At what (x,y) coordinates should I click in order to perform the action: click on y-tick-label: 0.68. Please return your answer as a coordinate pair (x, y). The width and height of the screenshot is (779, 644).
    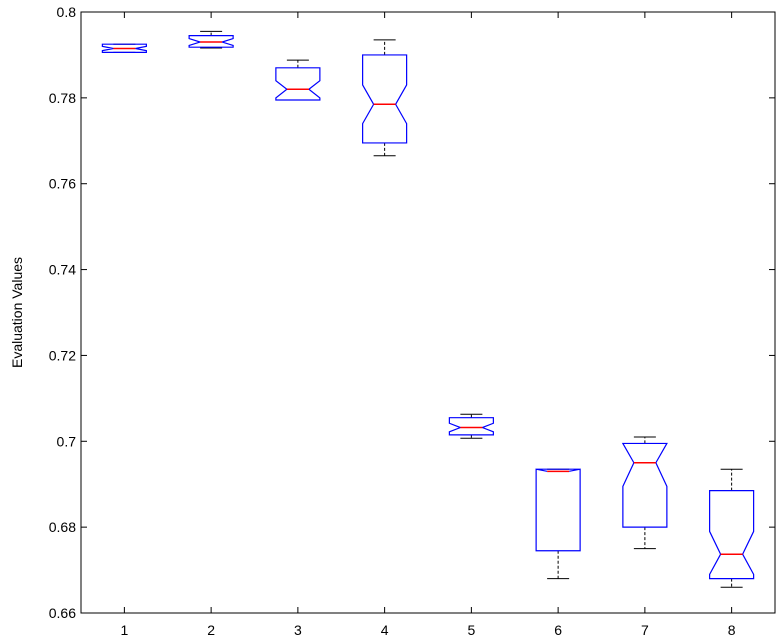
    Looking at the image, I should click on (62, 527).